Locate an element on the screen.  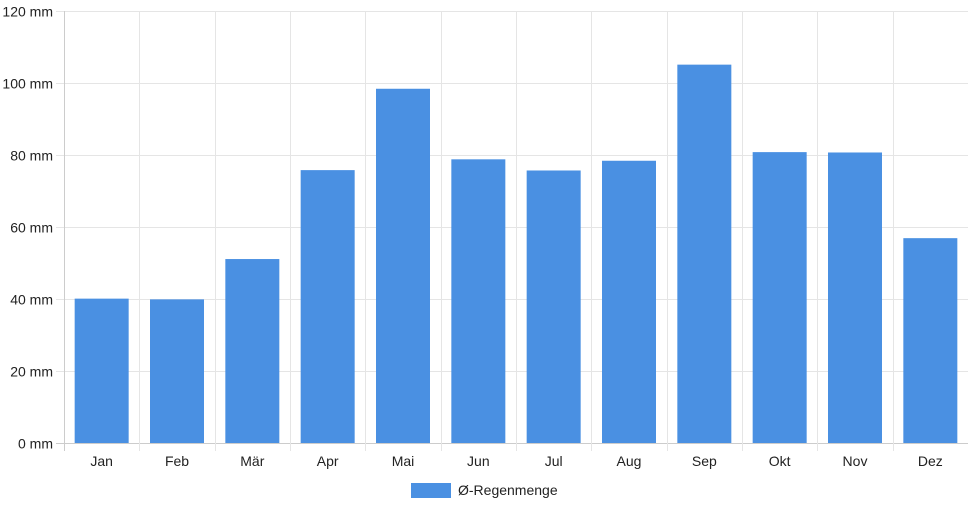
legend: Ø-Regenmenge is located at coordinates (484, 490).